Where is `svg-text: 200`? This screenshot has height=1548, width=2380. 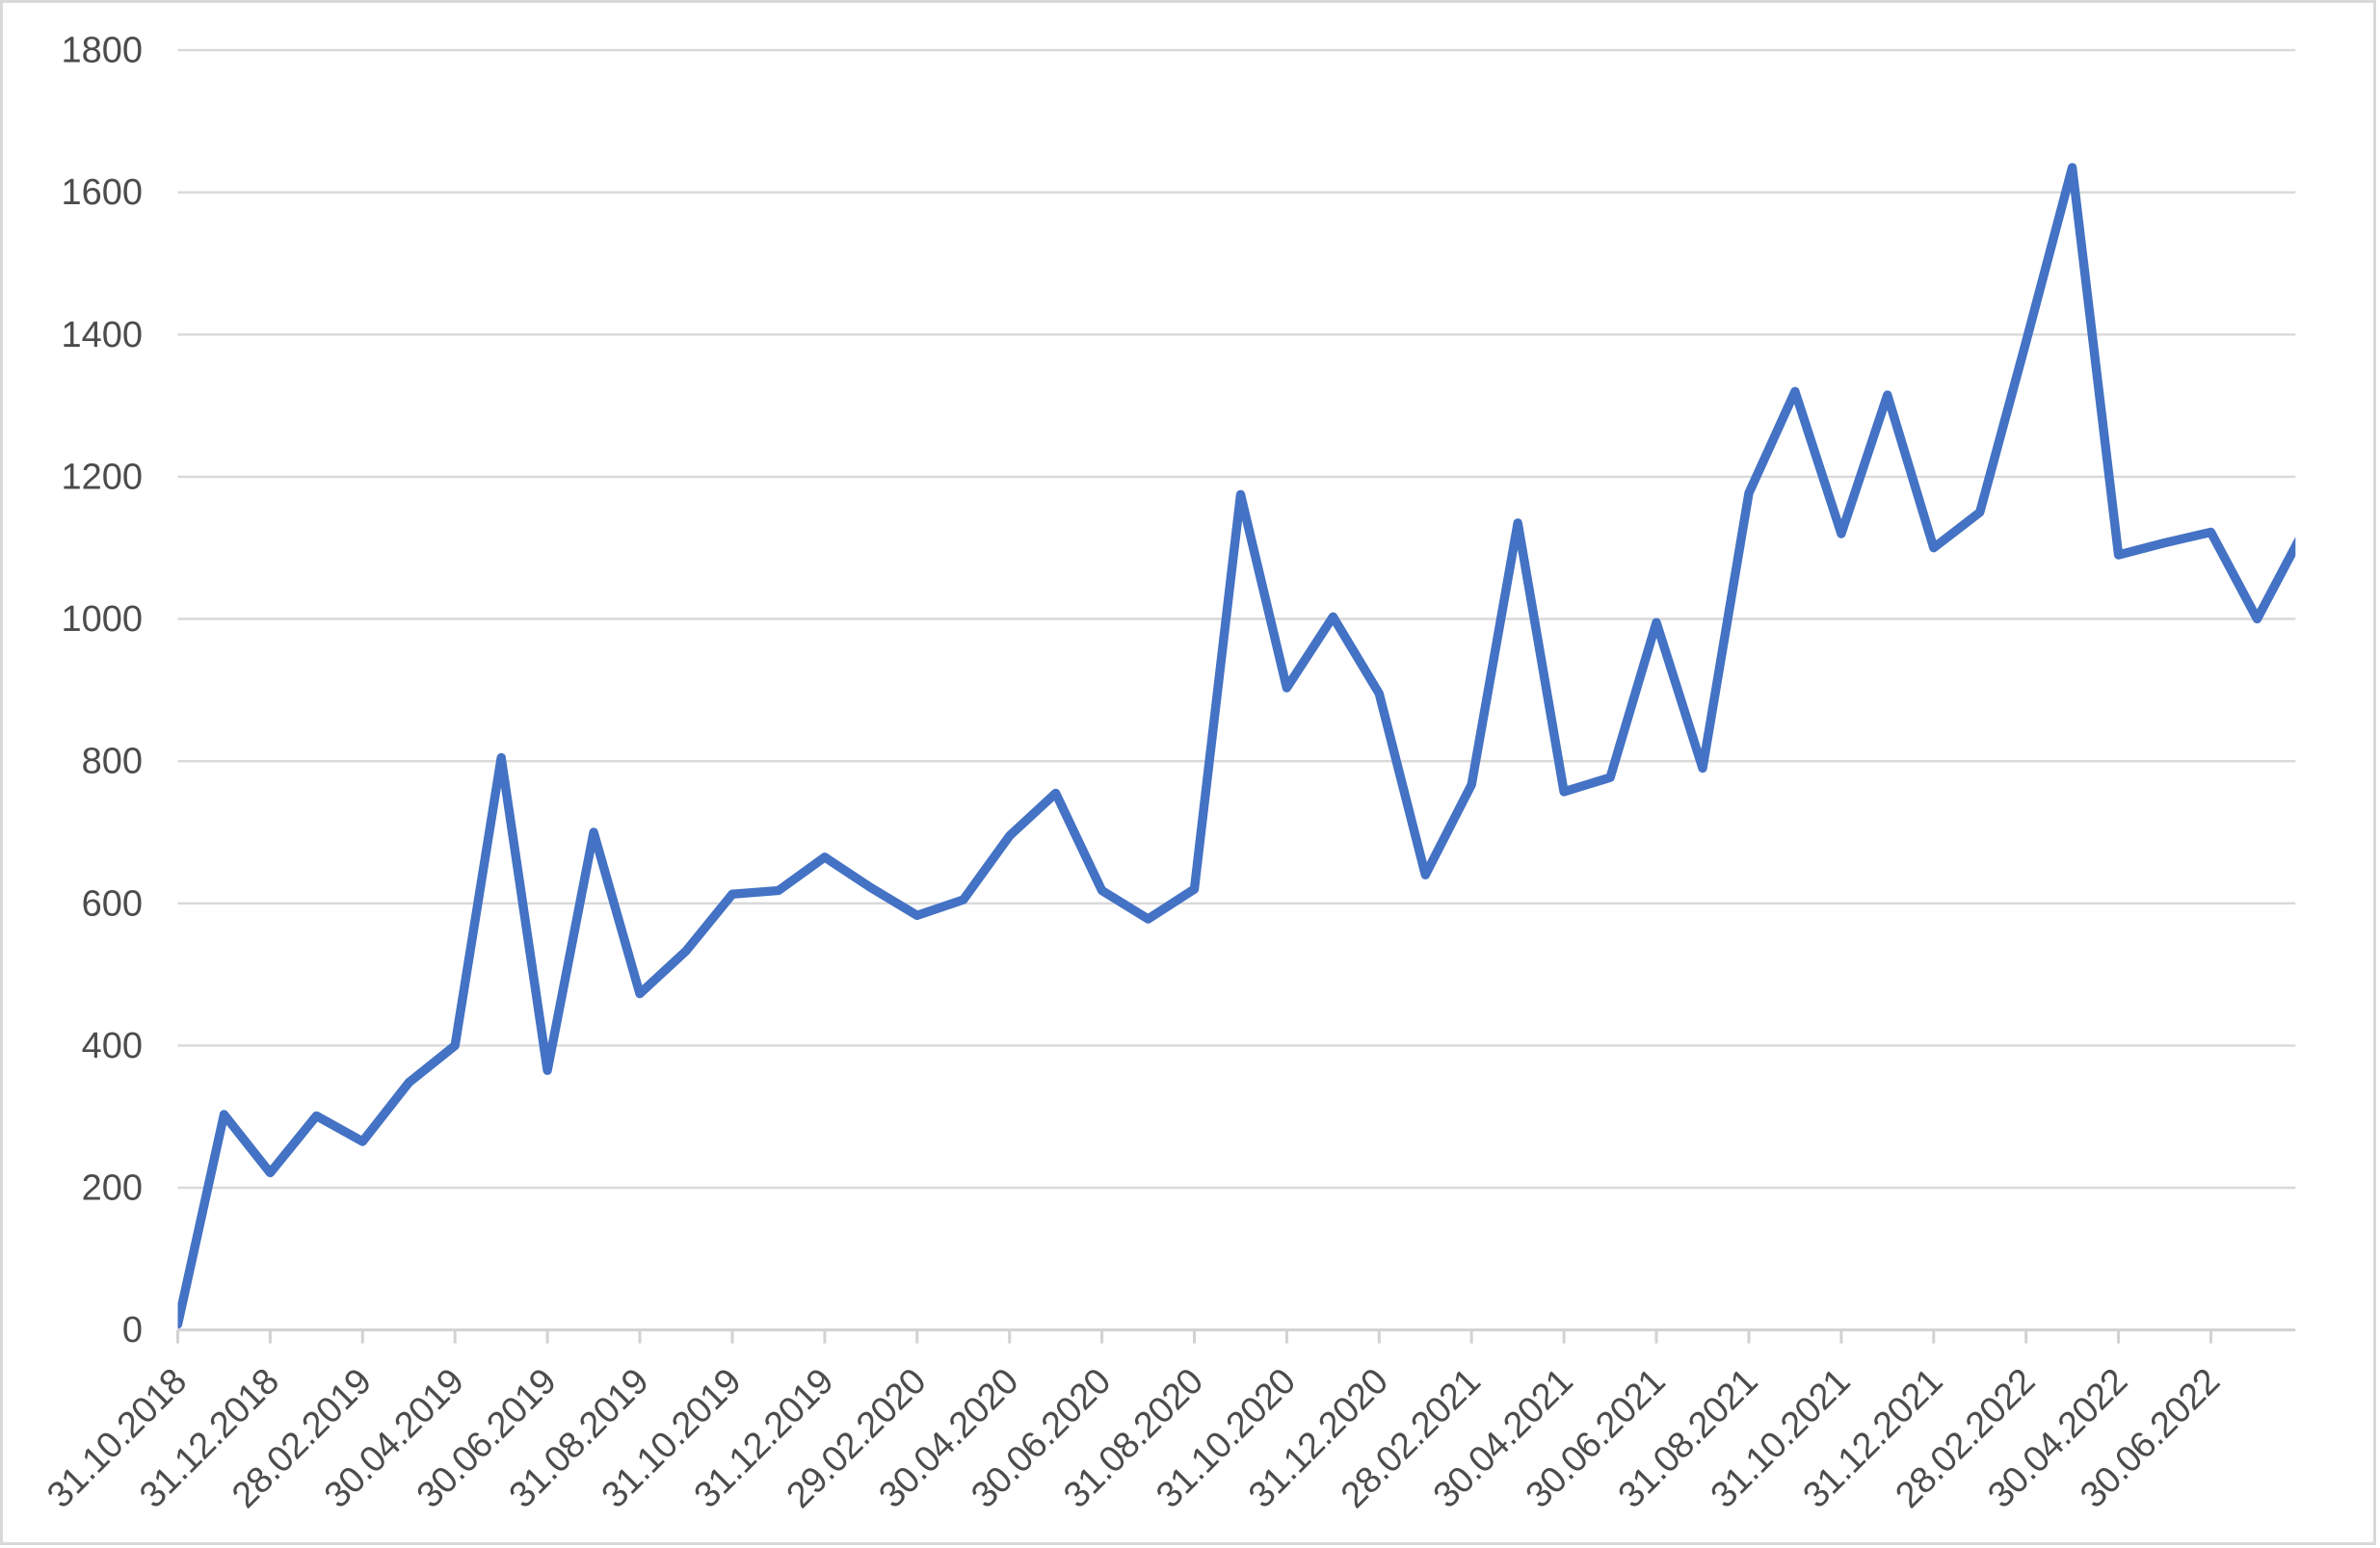
svg-text: 200 is located at coordinates (113, 1188).